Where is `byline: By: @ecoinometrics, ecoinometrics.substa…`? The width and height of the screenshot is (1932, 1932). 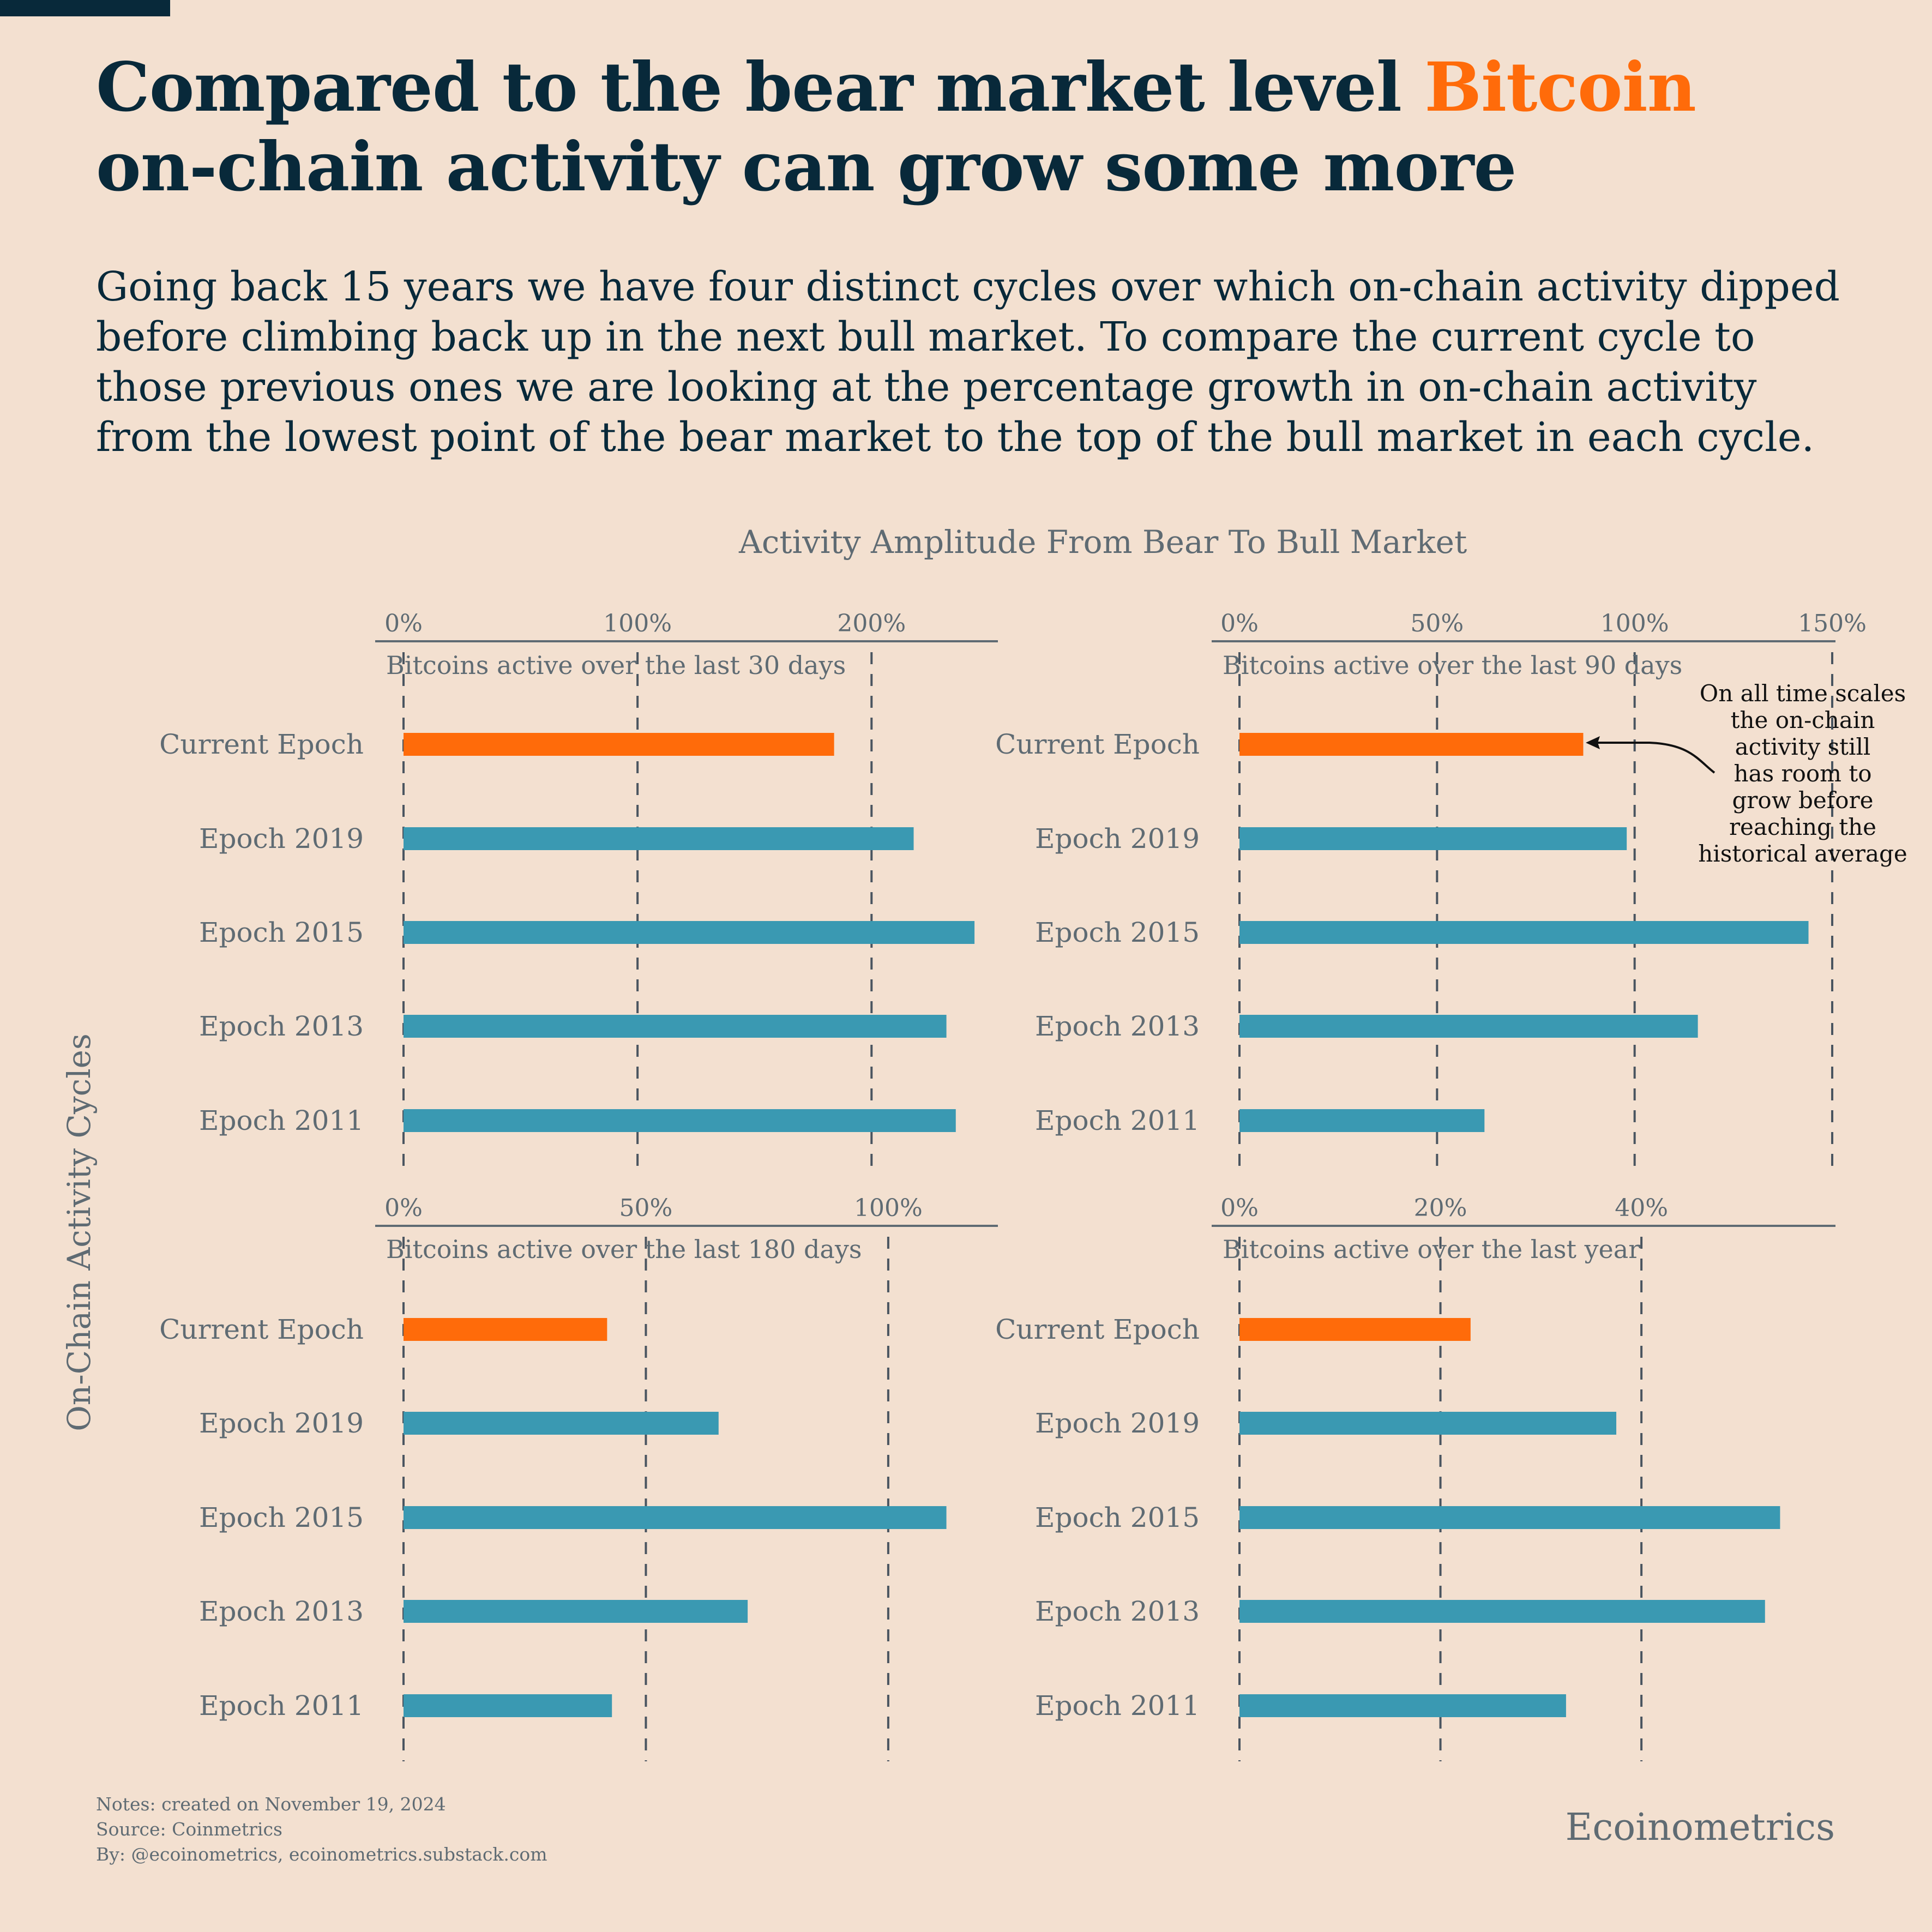 byline: By: @ecoinometrics, ecoinometrics.substa… is located at coordinates (321, 1854).